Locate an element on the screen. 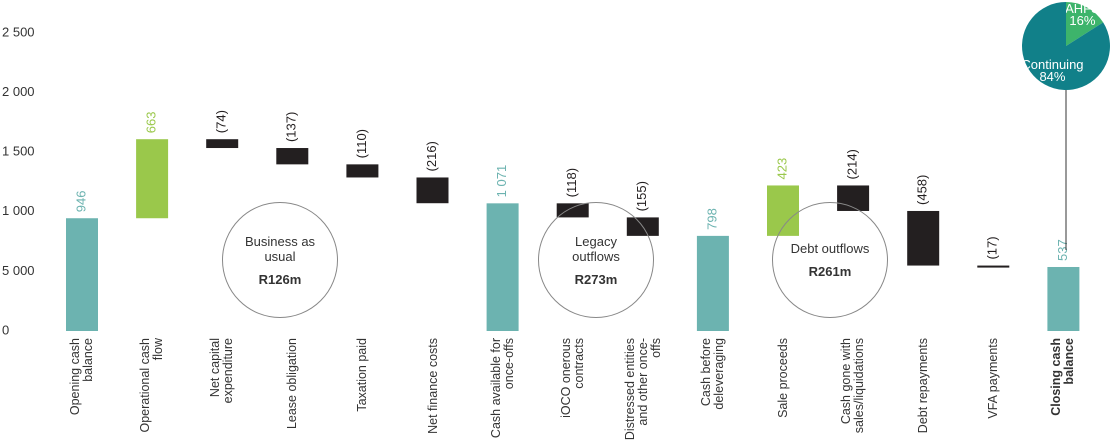 This screenshot has height=444, width=1111. annotation-circle: Legacy outflows R273m is located at coordinates (596, 260).